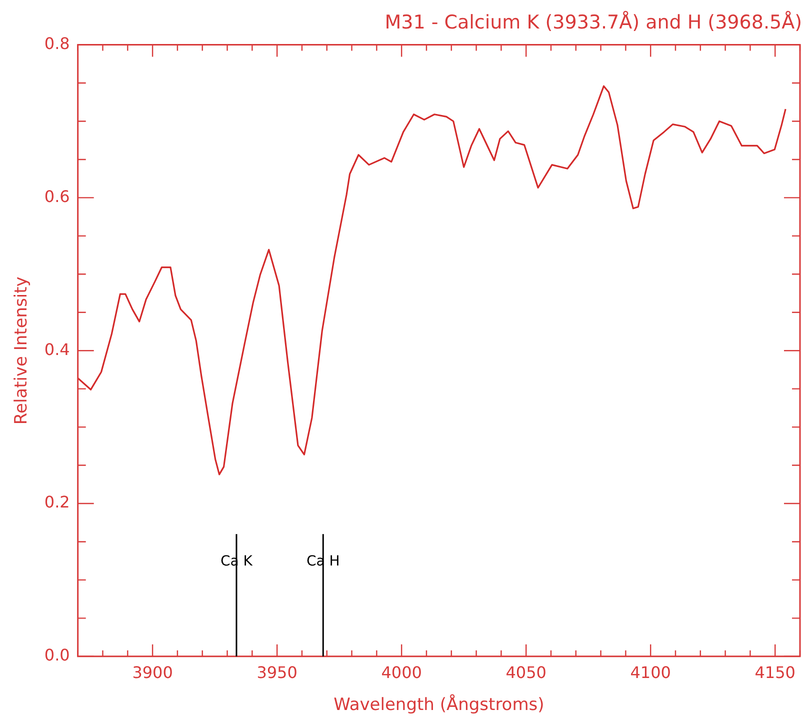 Image resolution: width=812 pixels, height=725 pixels. I want to click on x-tick-label: 3900, so click(152, 672).